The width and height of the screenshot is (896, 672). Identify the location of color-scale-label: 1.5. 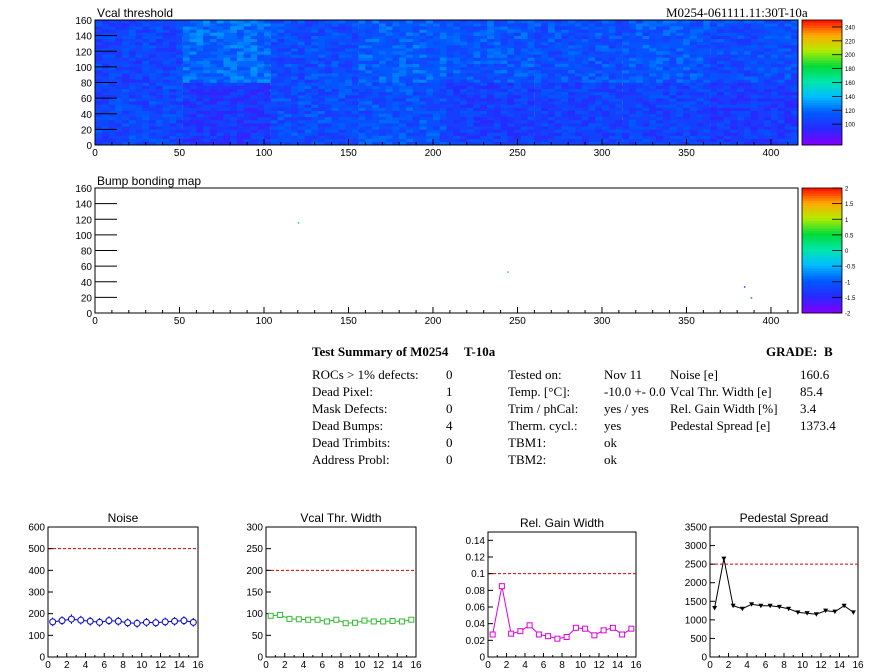
(849, 205).